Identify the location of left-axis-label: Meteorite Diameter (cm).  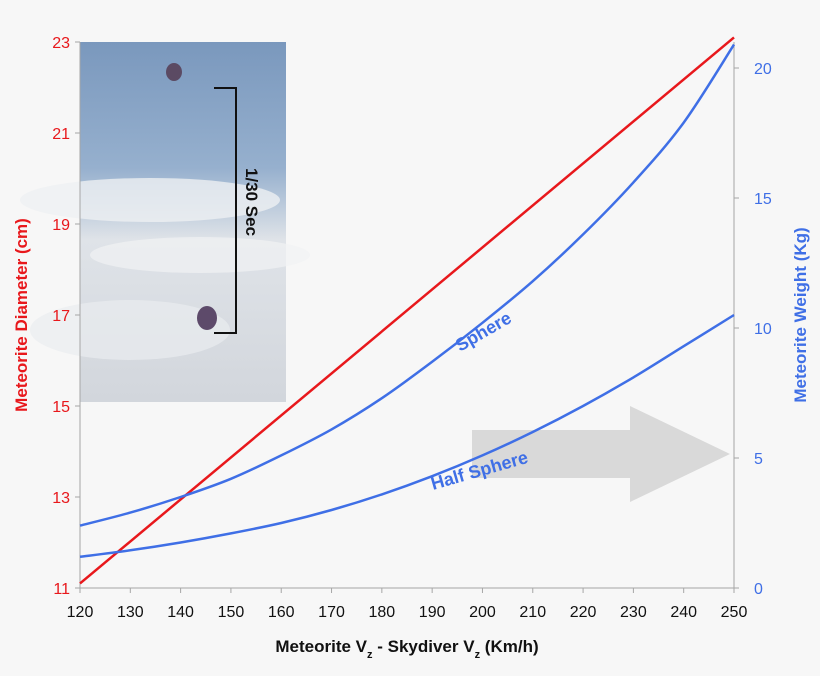
(21, 315).